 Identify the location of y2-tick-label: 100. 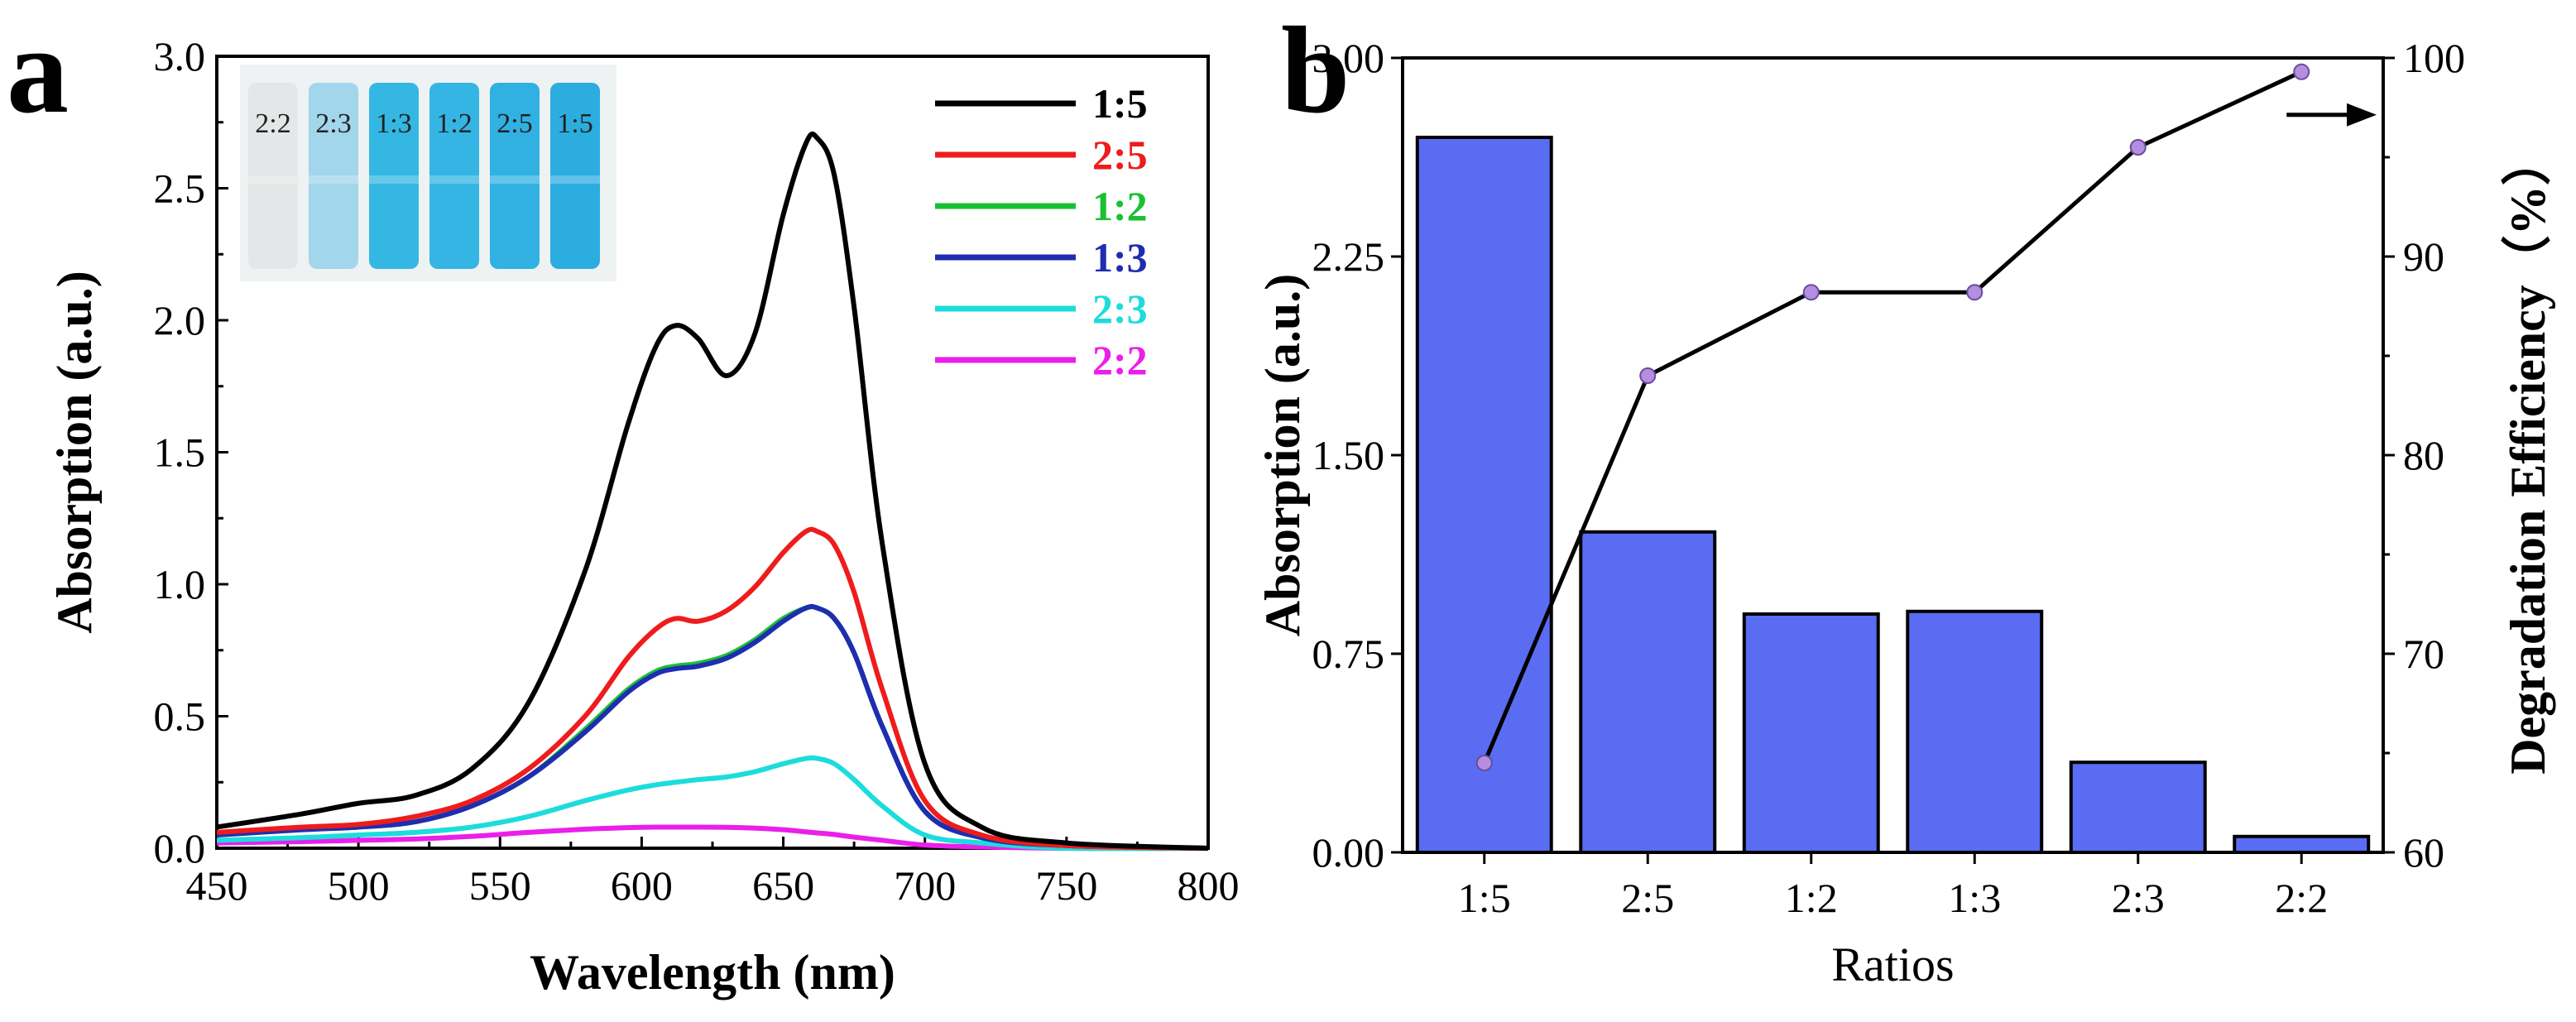
(2434, 58).